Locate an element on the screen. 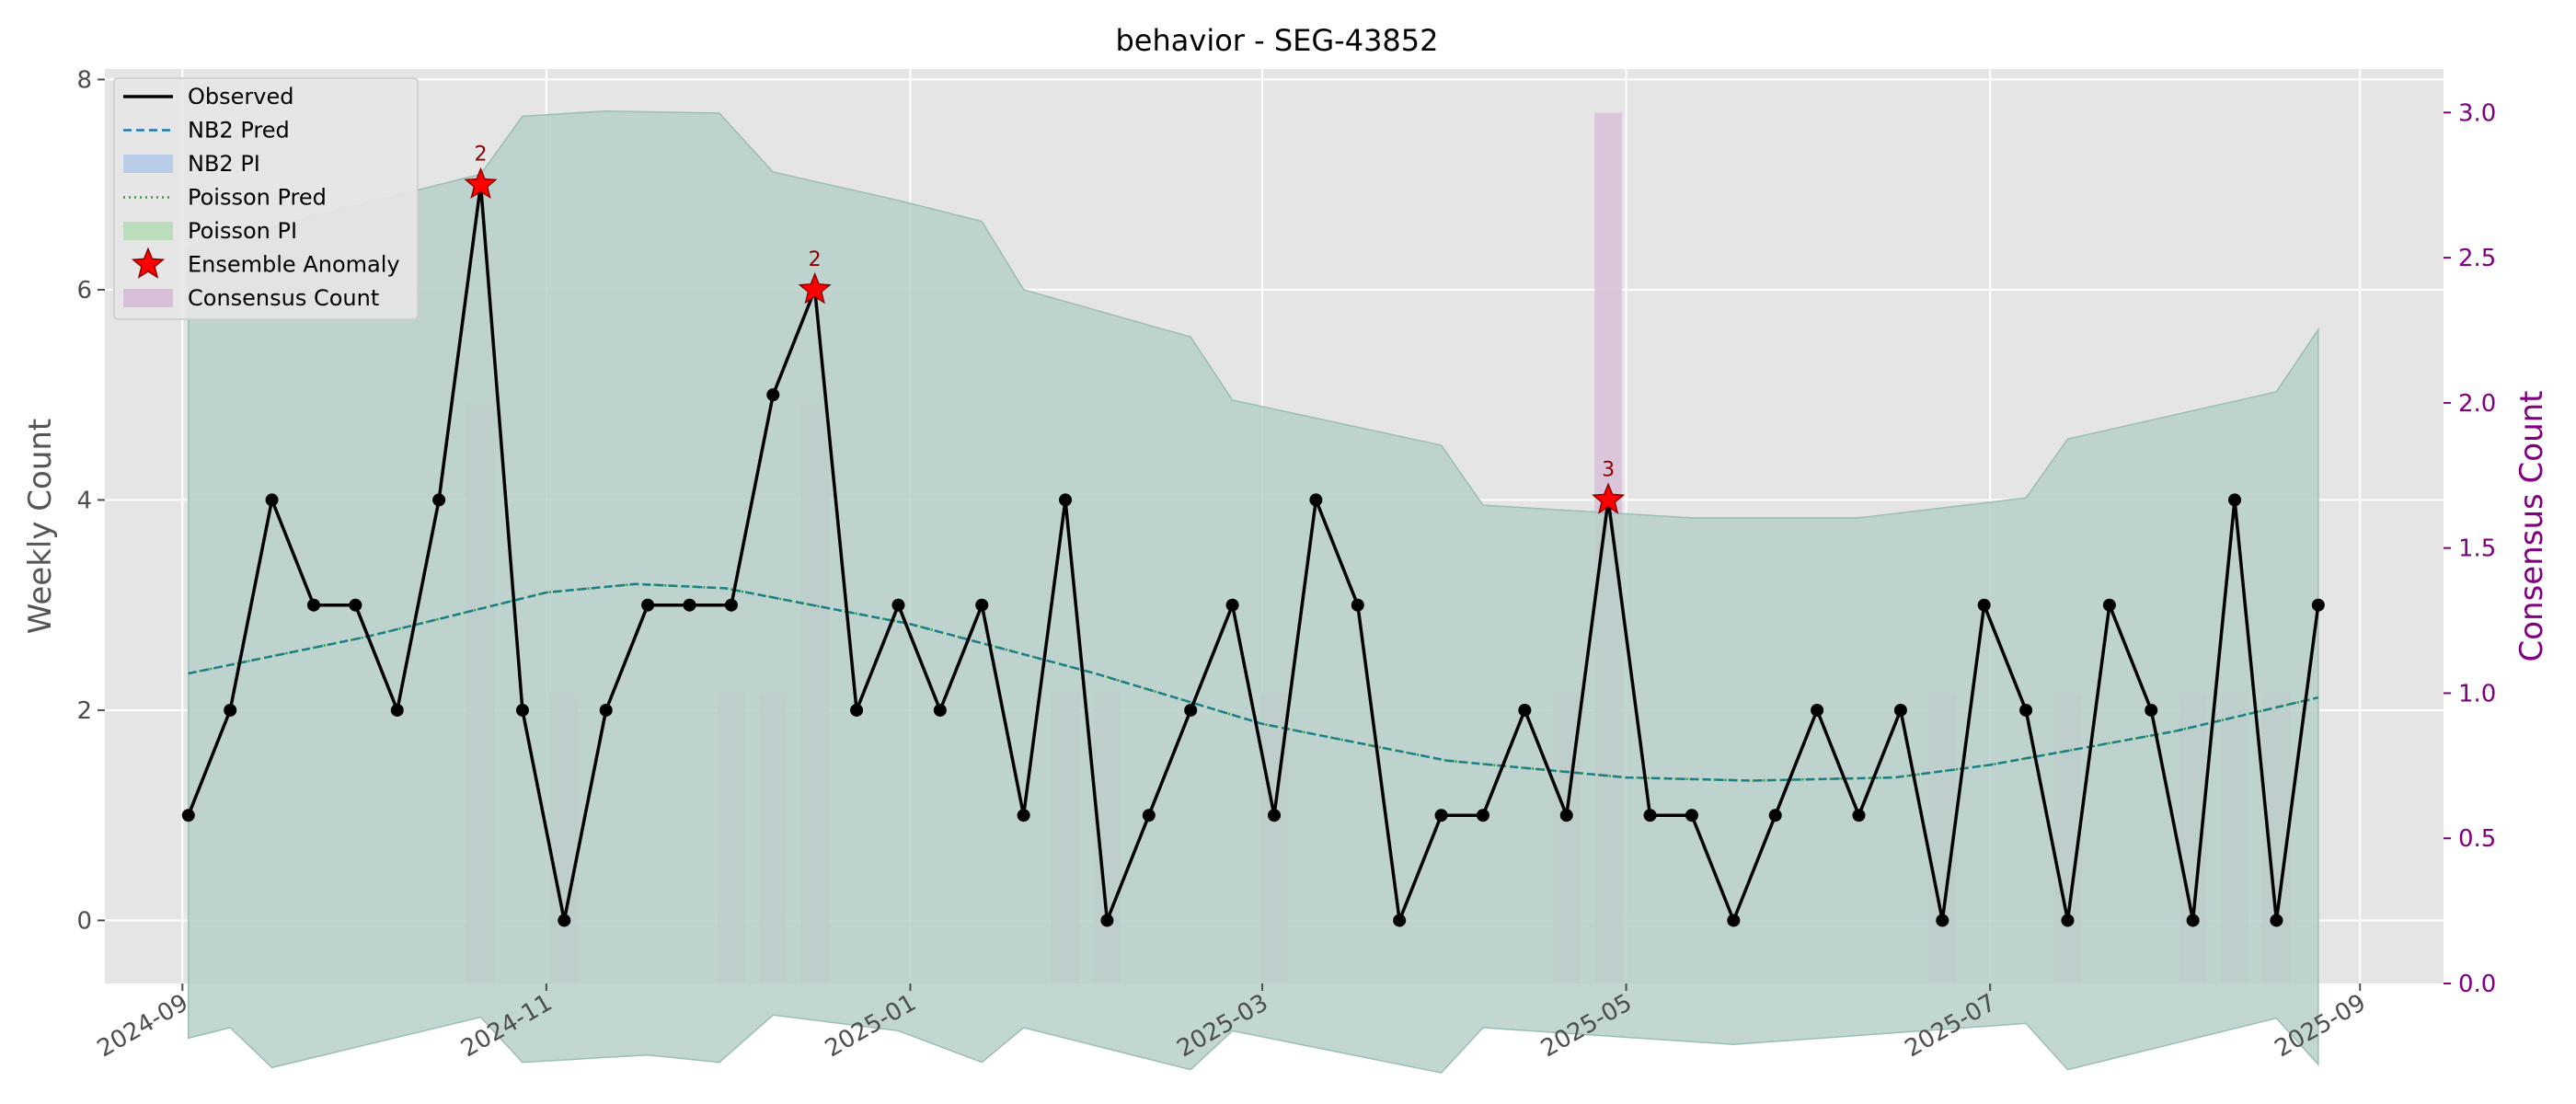  legend-swatch-poisson-pi is located at coordinates (148, 231).